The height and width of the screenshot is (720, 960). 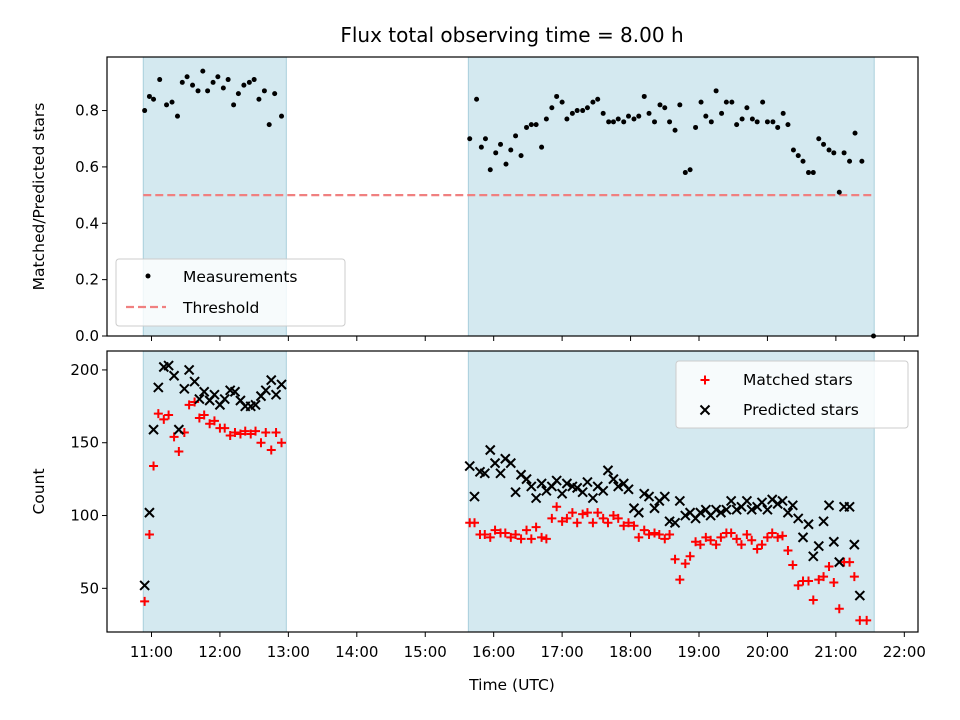 What do you see at coordinates (88, 479) in the screenshot?
I see `count-y-axis: 50 100 150 200` at bounding box center [88, 479].